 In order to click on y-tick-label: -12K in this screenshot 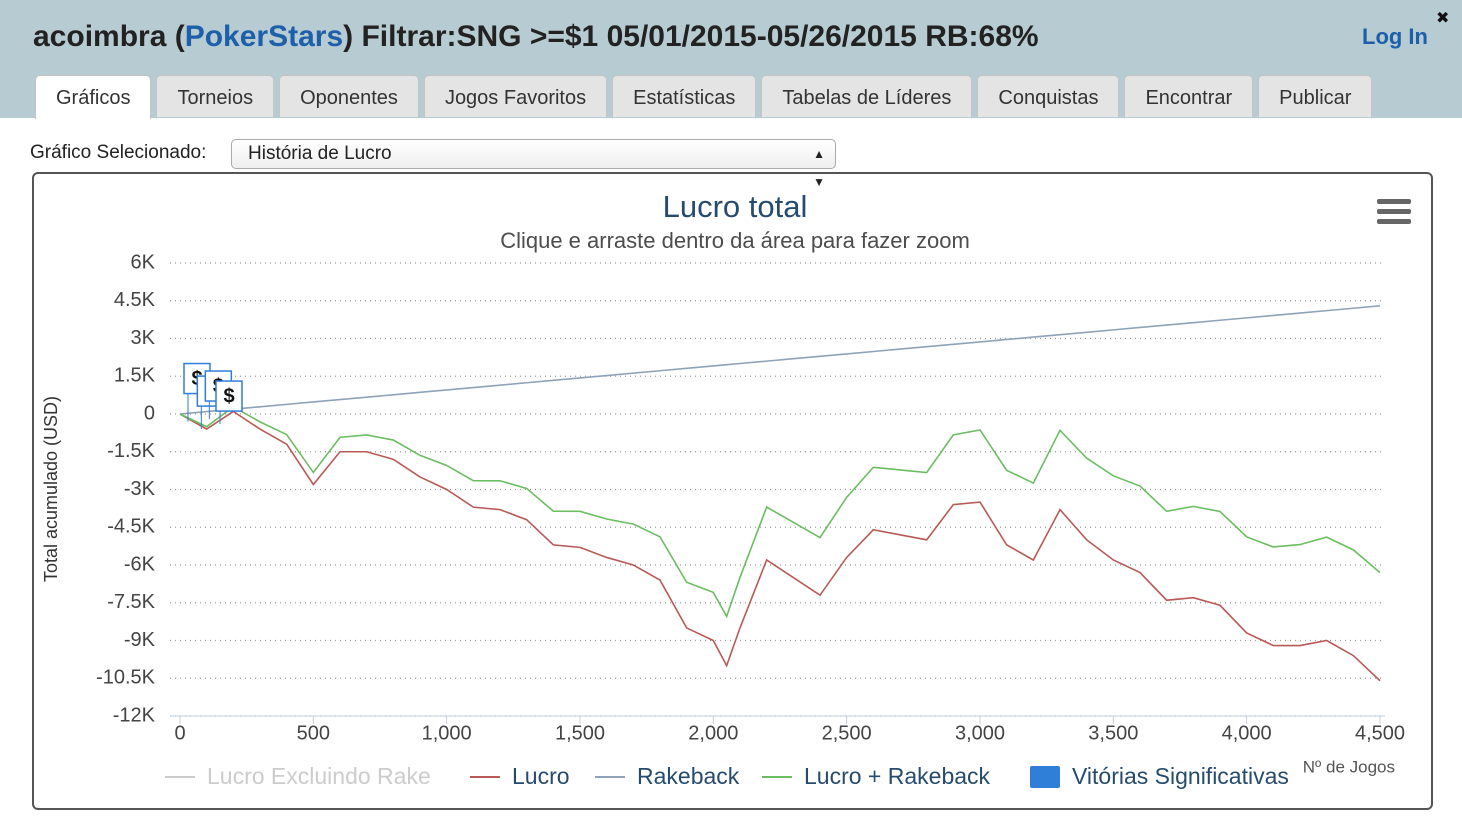, I will do `click(134, 715)`.